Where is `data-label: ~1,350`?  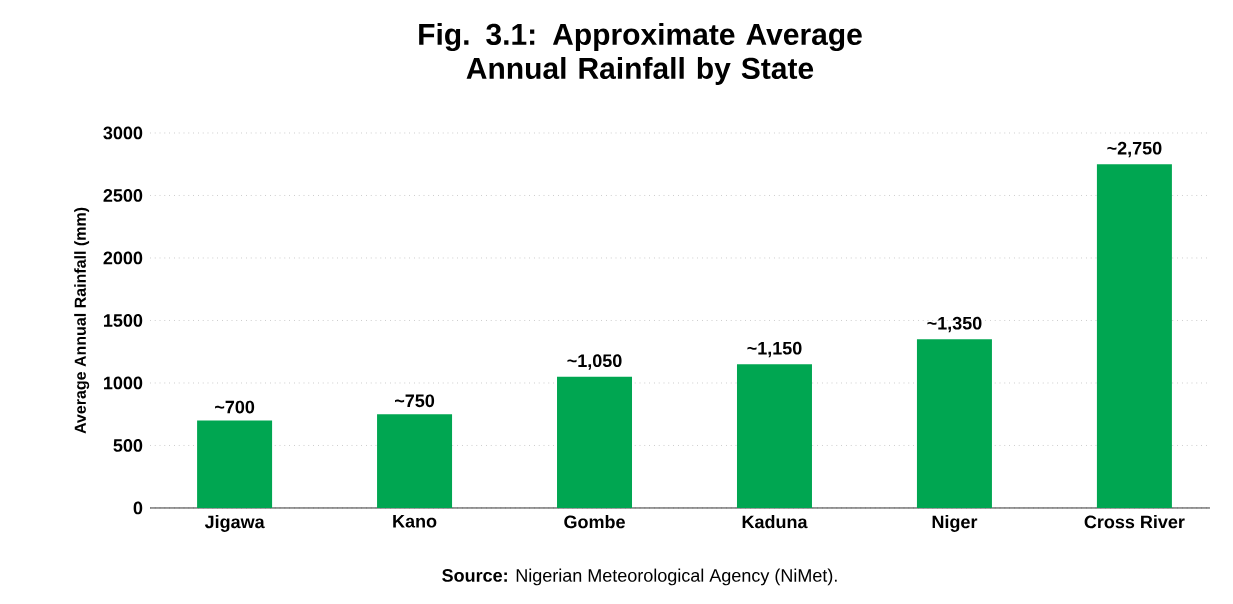 data-label: ~1,350 is located at coordinates (954, 324).